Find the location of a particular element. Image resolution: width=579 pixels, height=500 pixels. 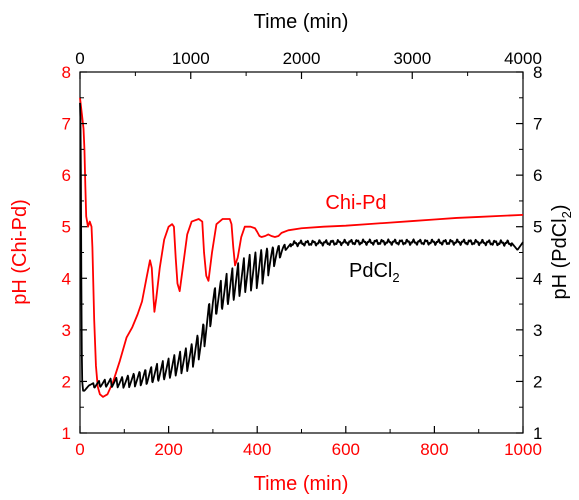

top-tick-label: 1000 is located at coordinates (191, 58).